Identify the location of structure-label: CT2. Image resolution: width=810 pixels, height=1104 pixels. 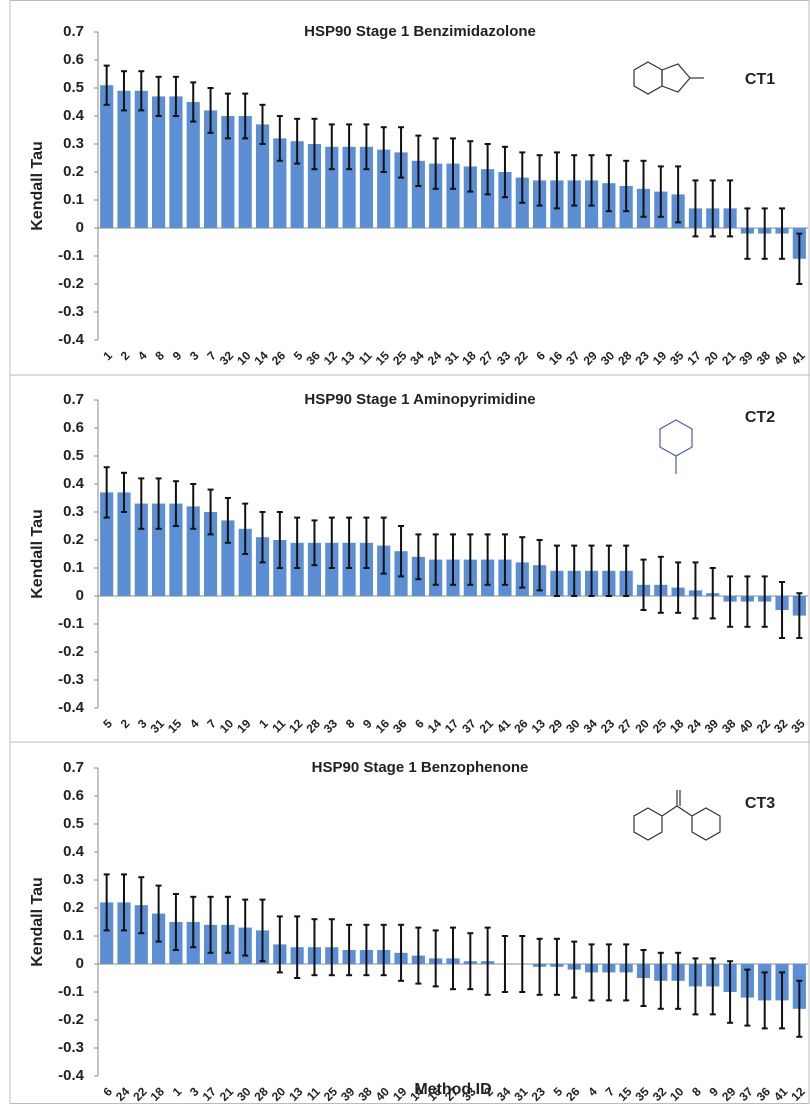
(760, 417).